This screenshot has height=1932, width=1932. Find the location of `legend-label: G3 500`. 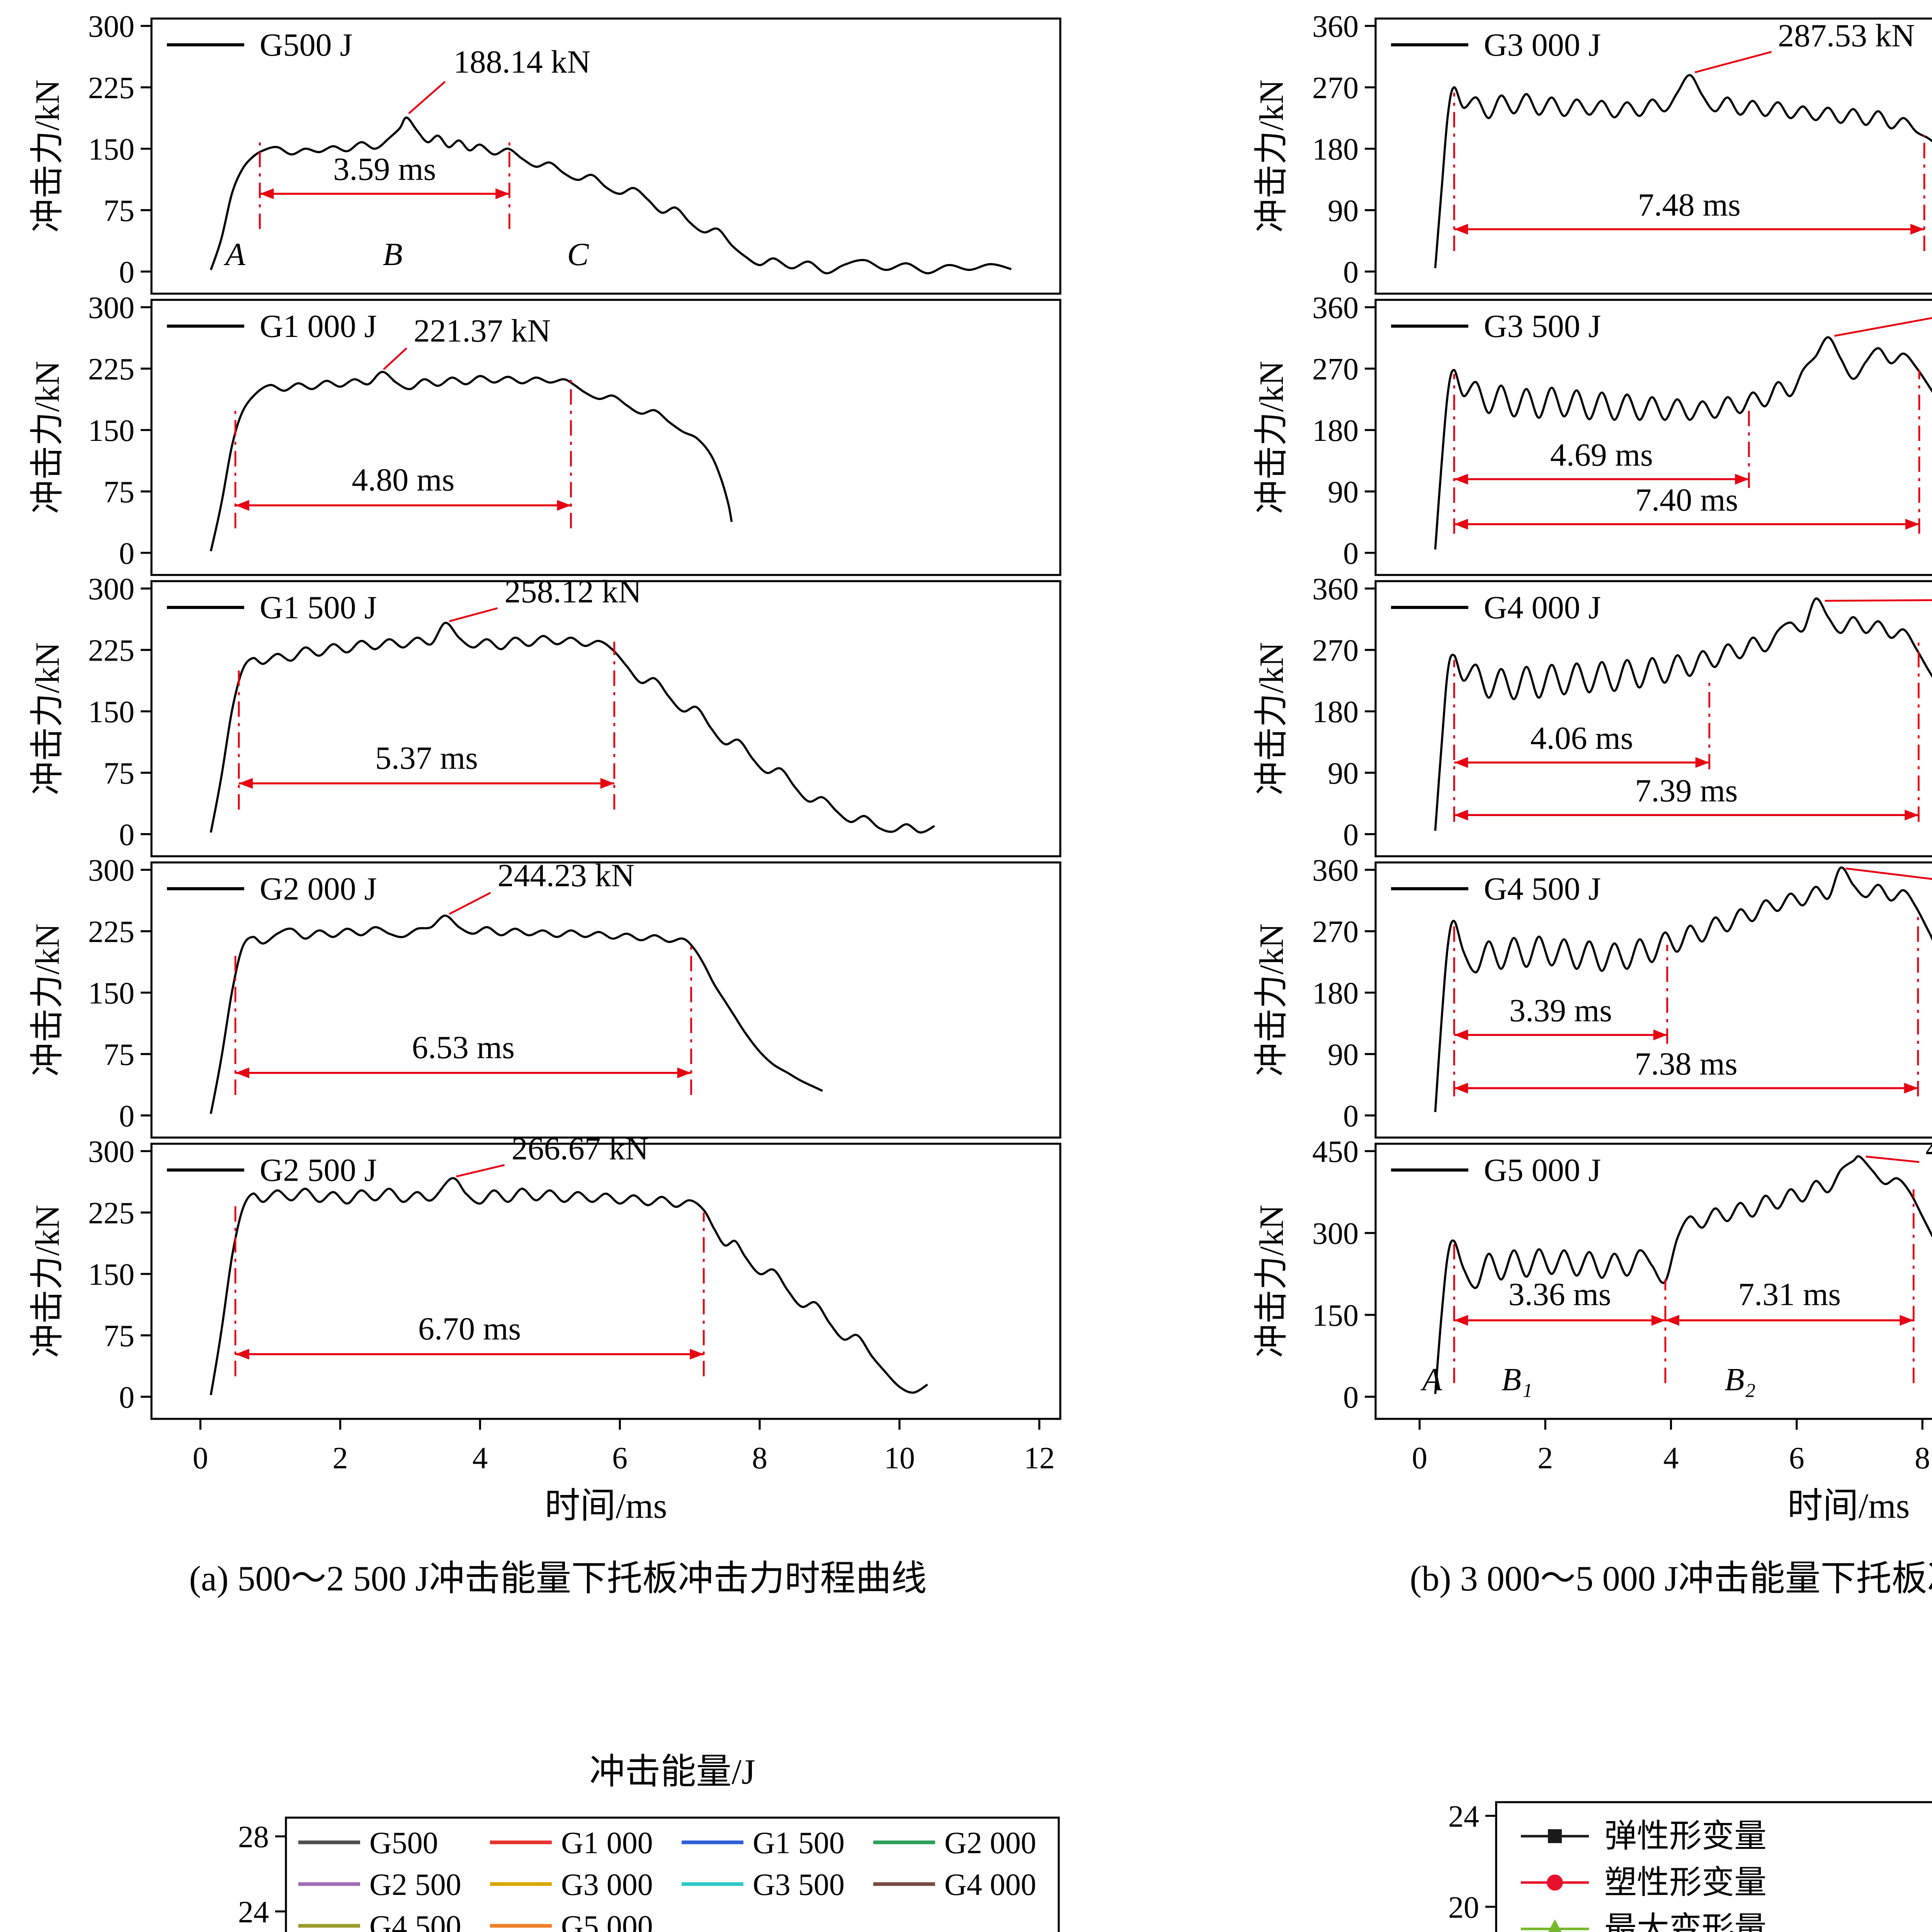

legend-label: G3 500 is located at coordinates (799, 1885).